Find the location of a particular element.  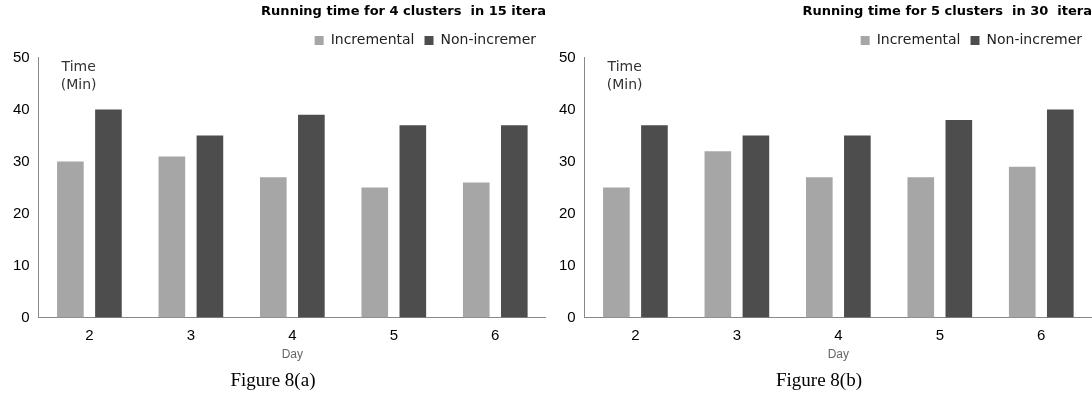

caption: Figure 8(a) is located at coordinates (273, 380).